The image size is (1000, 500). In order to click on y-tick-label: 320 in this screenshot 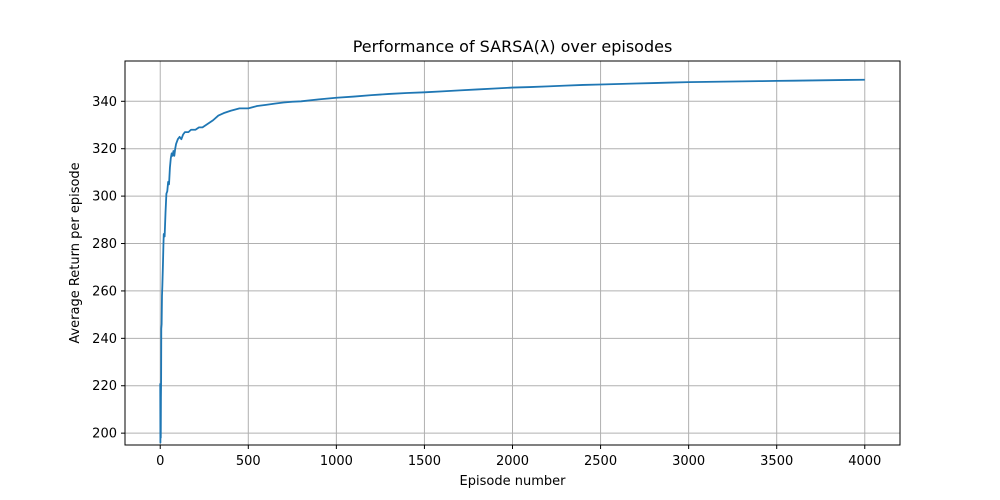, I will do `click(104, 149)`.